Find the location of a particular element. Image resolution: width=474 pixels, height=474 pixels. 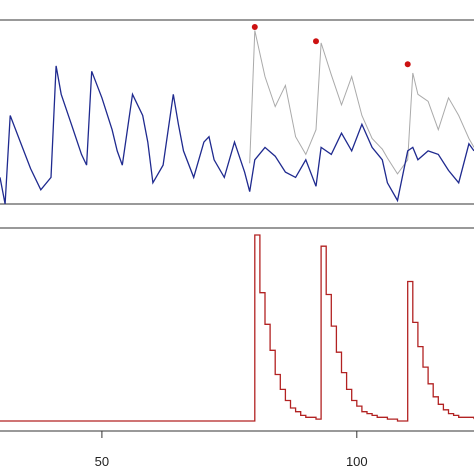

x-tick-label: 100 is located at coordinates (357, 461).